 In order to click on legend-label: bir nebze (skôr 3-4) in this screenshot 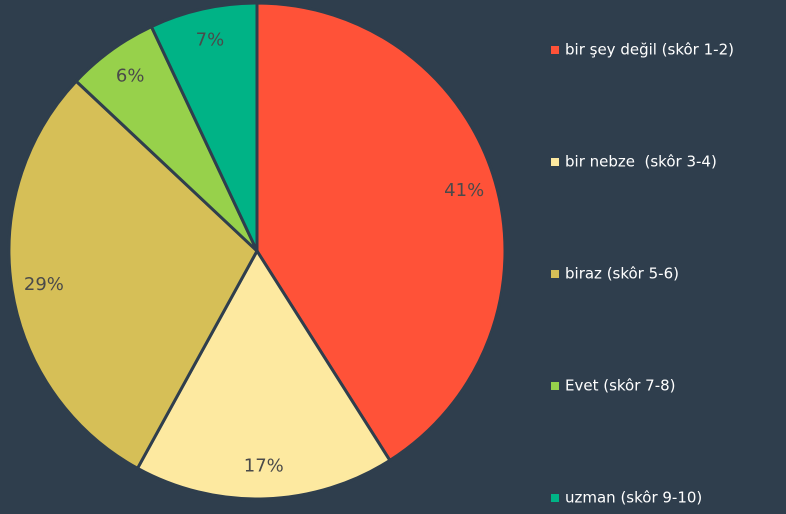, I will do `click(641, 162)`.